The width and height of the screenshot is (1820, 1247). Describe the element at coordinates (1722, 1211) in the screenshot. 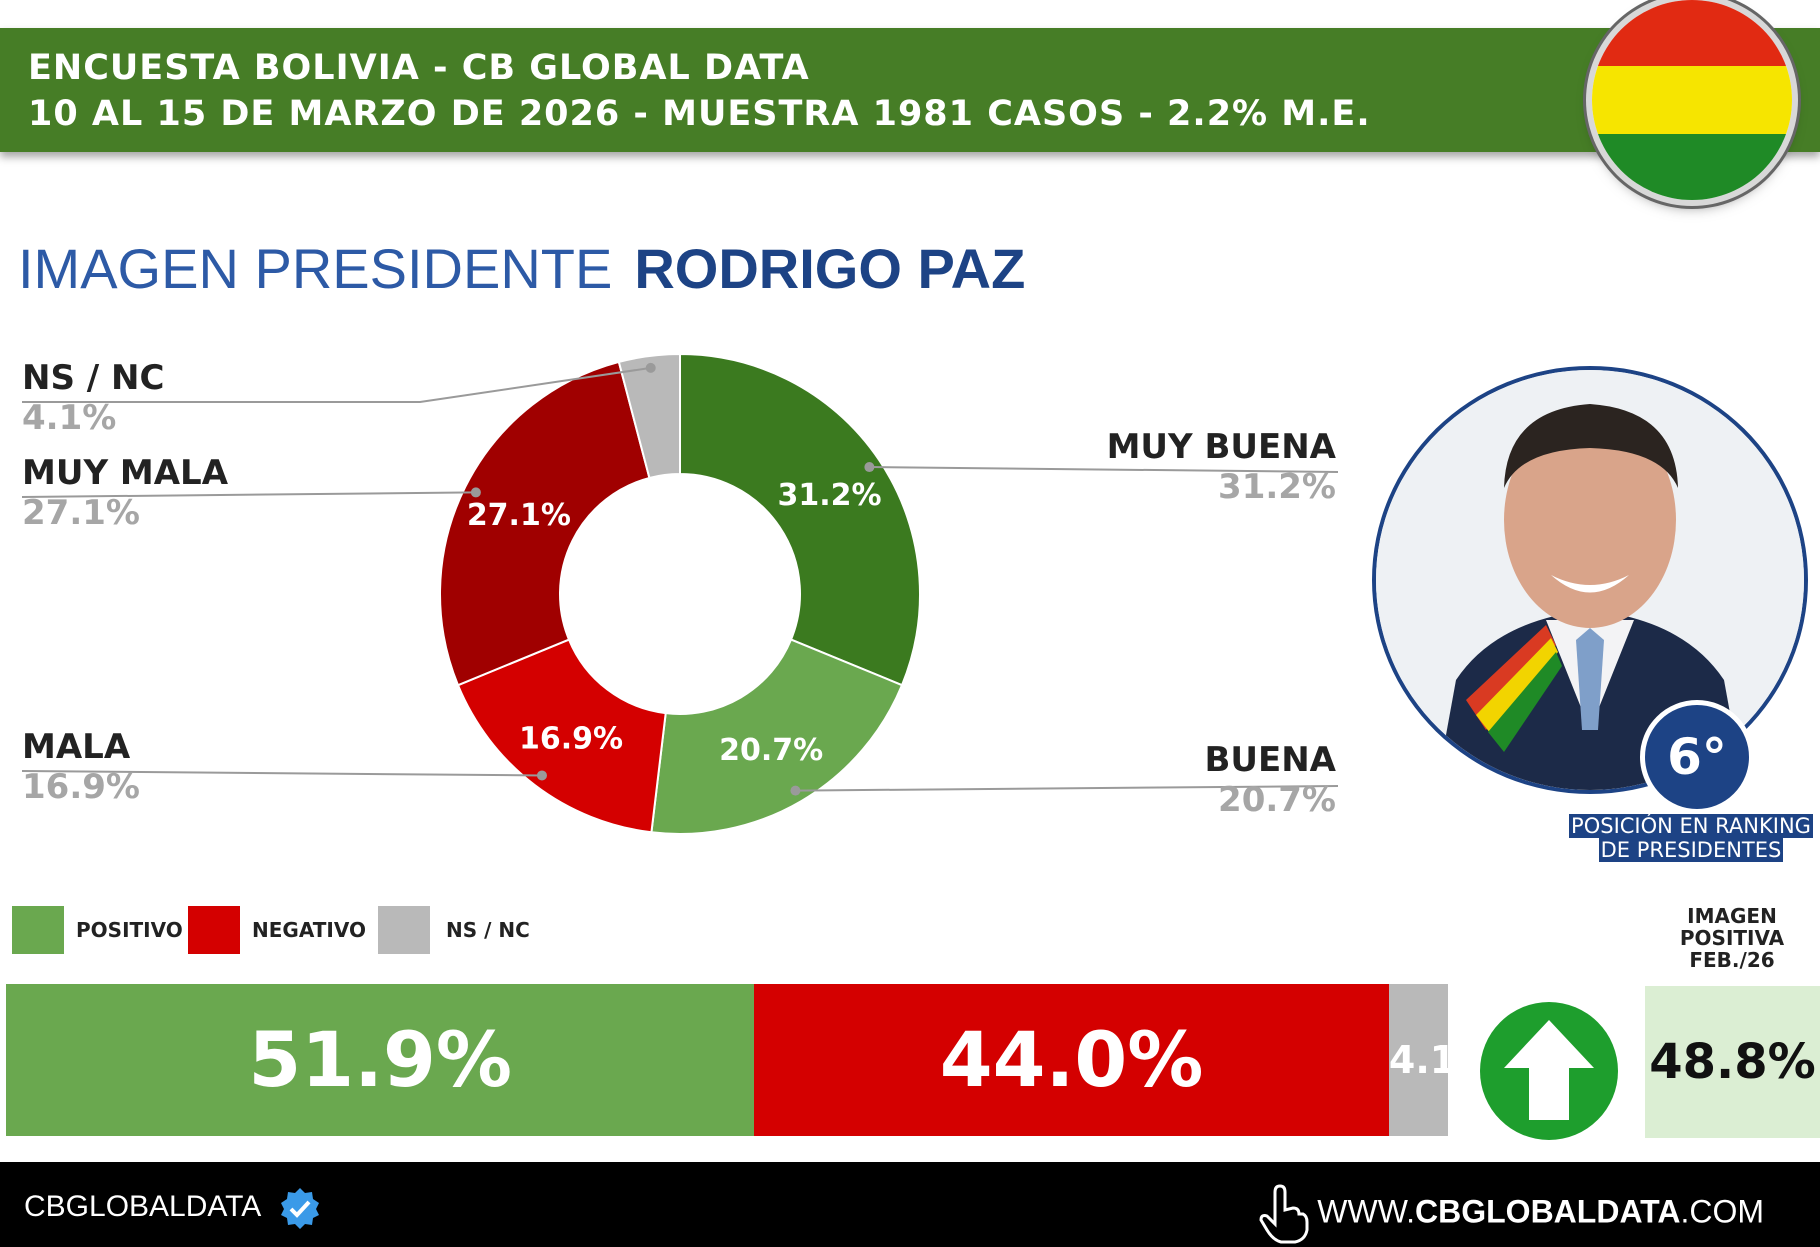

I see `url-suffix: .COM` at that location.